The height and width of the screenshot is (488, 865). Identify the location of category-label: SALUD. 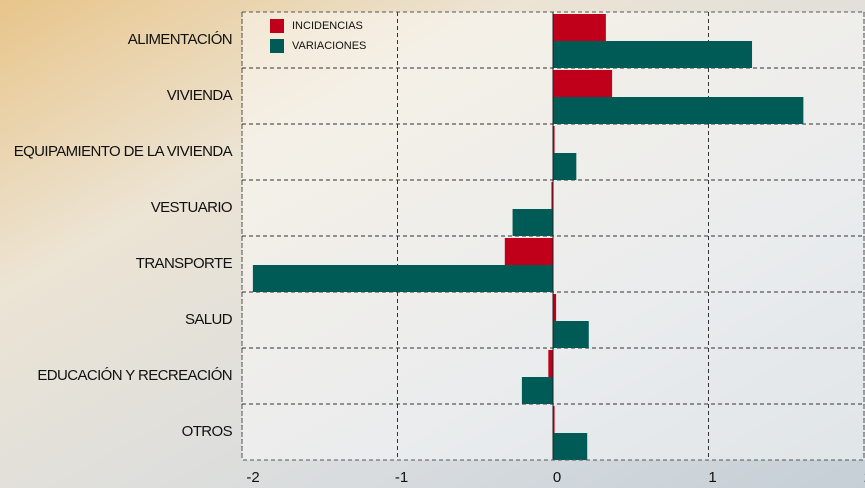
(209, 319).